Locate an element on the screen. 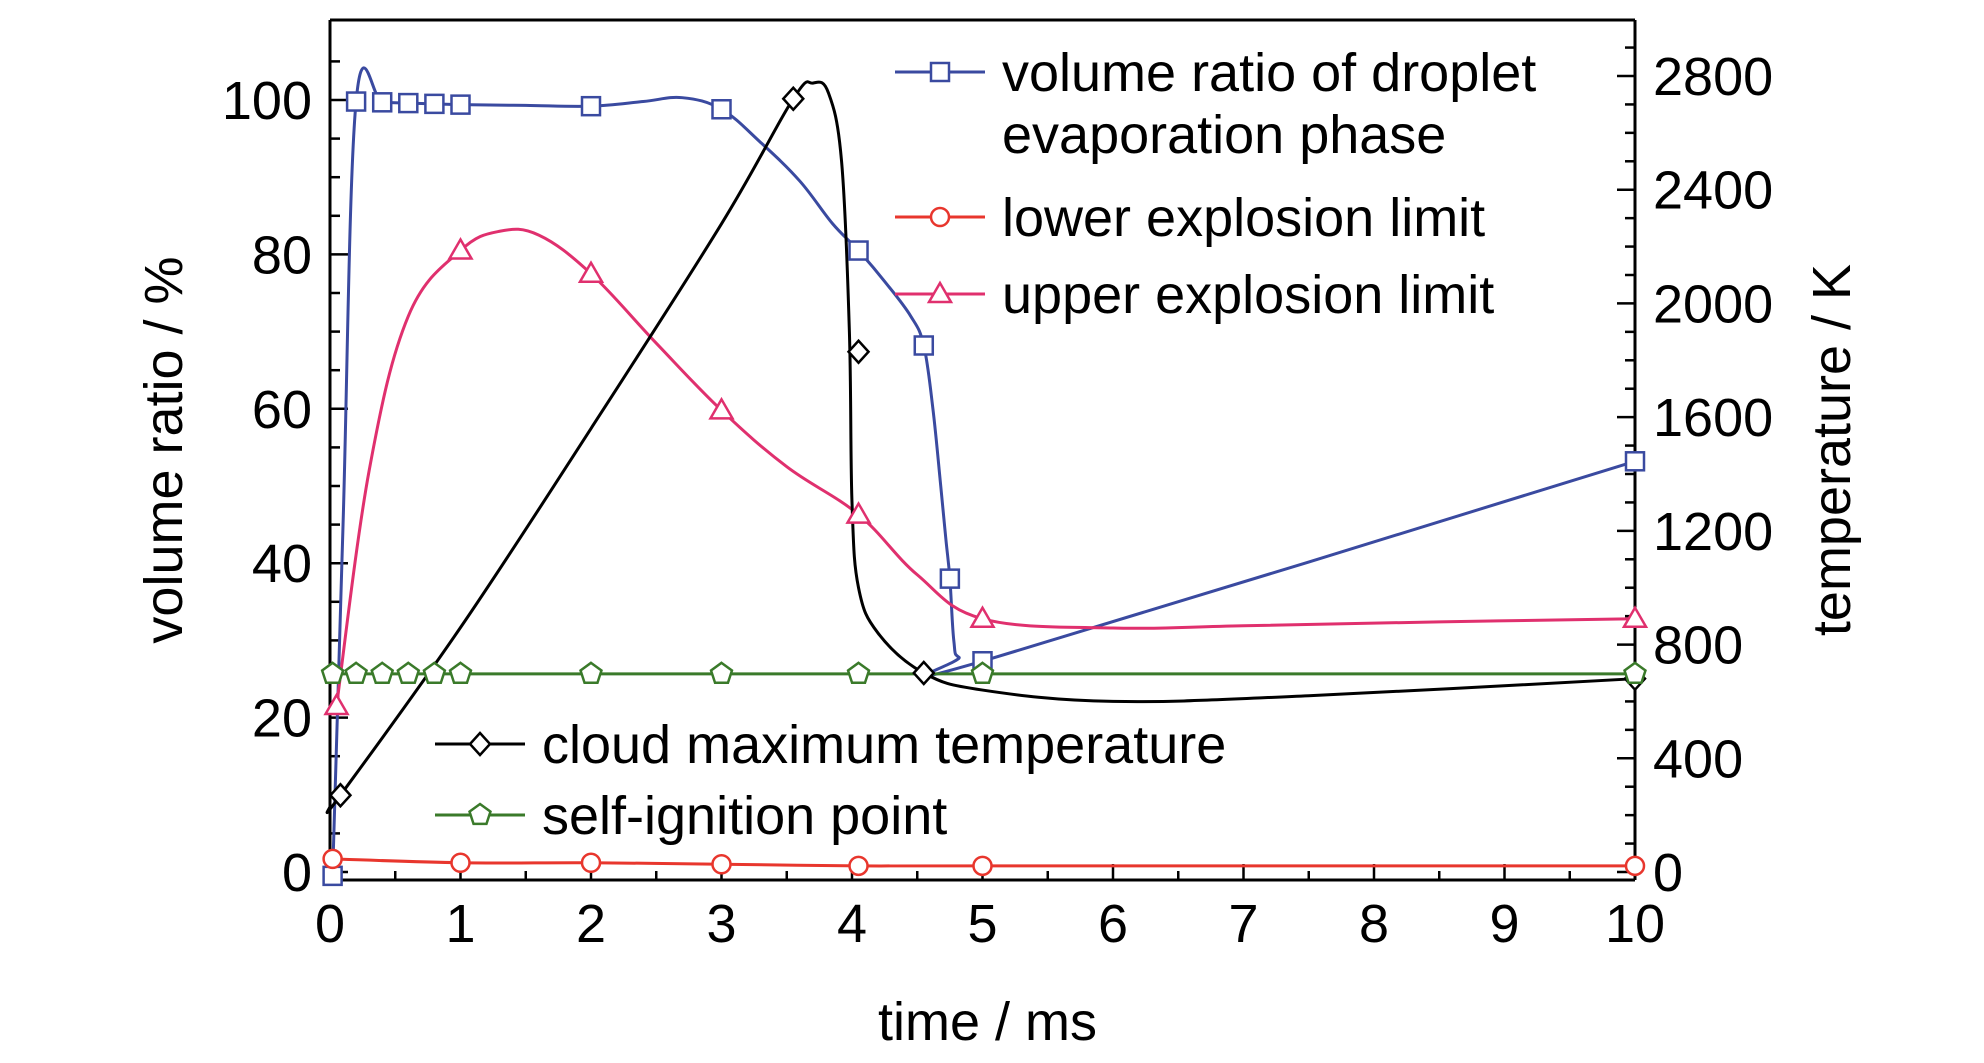 The image size is (1984, 1063). legend-label: volume ratio of droplet is located at coordinates (1269, 73).